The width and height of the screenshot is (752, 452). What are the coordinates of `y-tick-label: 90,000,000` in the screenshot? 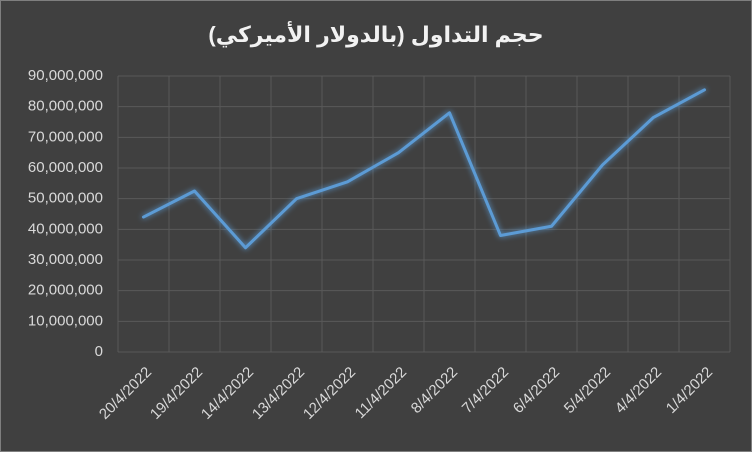 It's located at (65, 75).